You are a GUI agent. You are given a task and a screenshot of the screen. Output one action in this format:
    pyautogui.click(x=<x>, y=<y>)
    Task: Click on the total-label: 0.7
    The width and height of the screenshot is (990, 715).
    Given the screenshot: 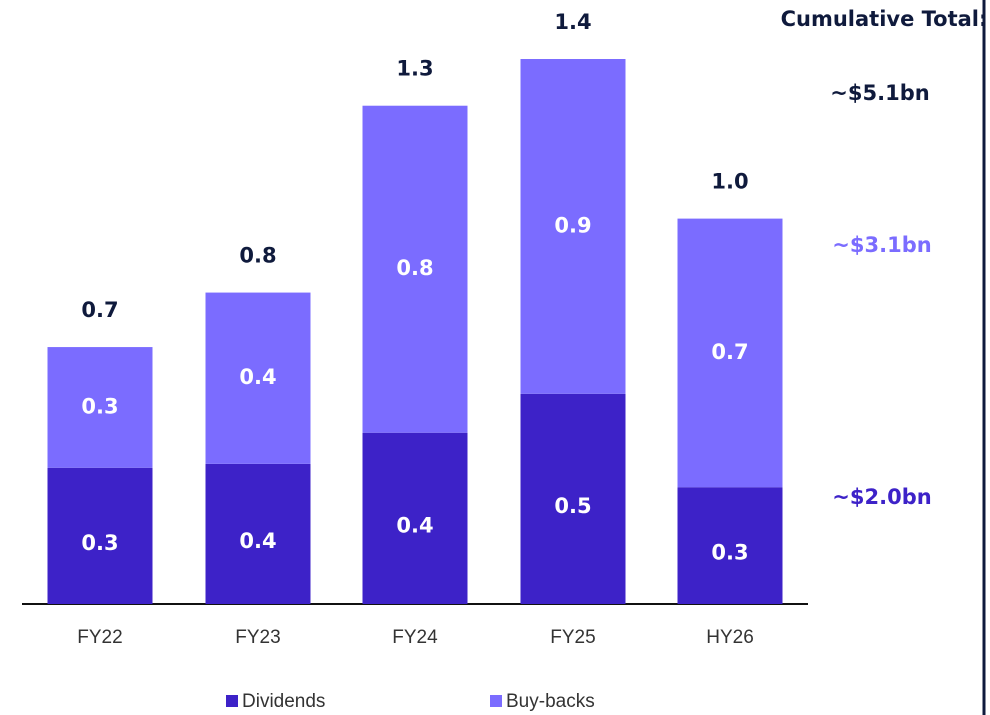 What is the action you would take?
    pyautogui.click(x=99, y=310)
    